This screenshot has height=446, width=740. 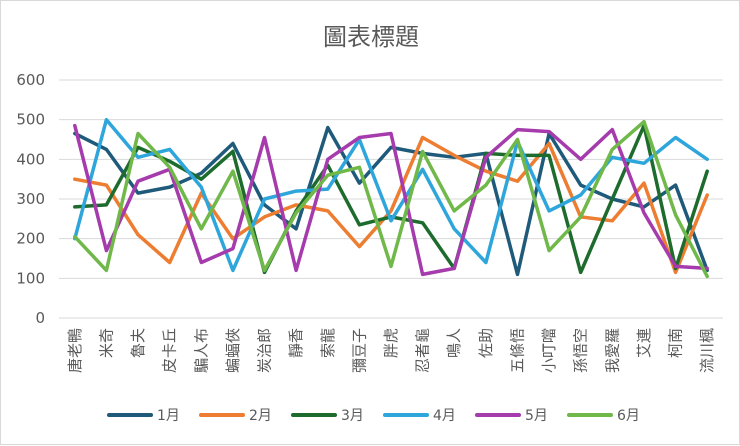 I want to click on y-tick-label: 500, so click(x=30, y=120).